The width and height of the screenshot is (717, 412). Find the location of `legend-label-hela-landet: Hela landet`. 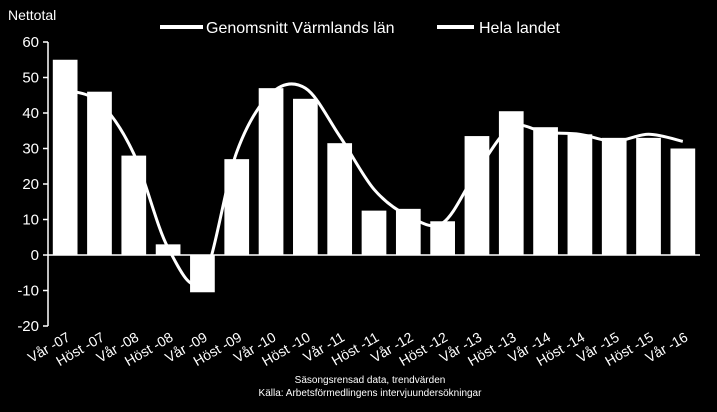

legend-label-hela-landet: Hela landet is located at coordinates (520, 28).